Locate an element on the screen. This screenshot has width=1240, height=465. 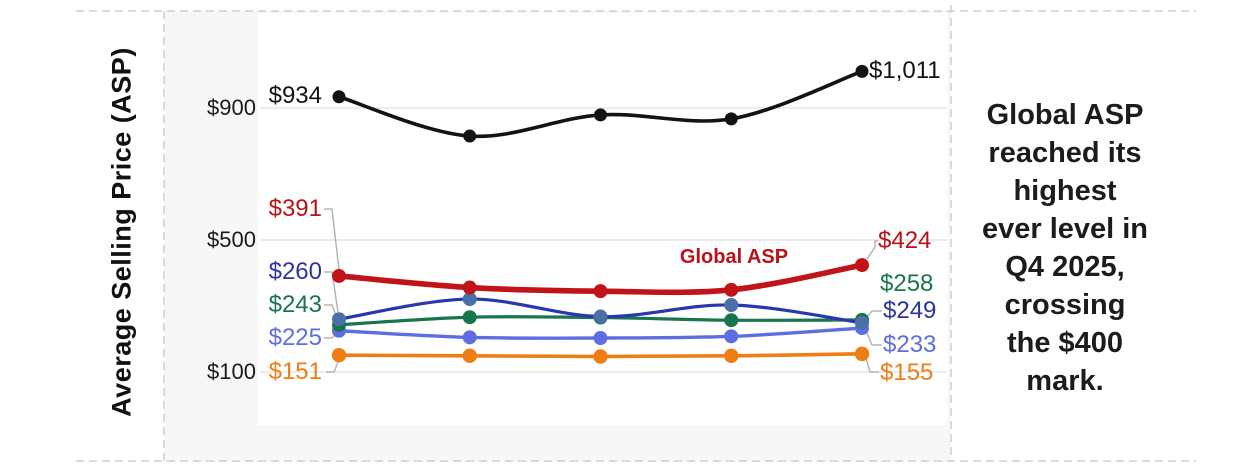
series-line-top-black-line is located at coordinates (600, 104).